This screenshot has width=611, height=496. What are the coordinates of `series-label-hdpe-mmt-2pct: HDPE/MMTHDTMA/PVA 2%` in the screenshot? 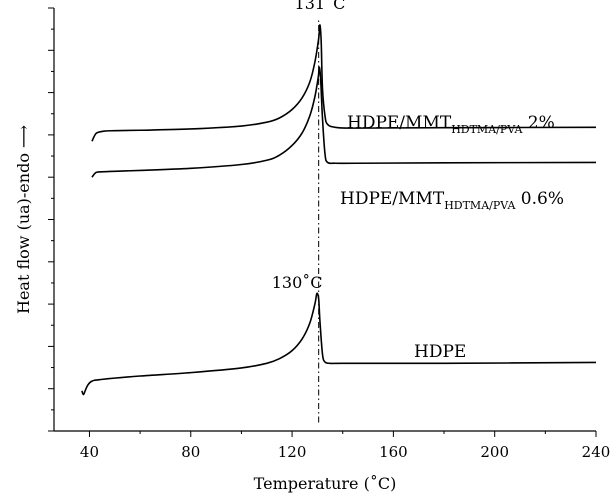 It's located at (451, 124).